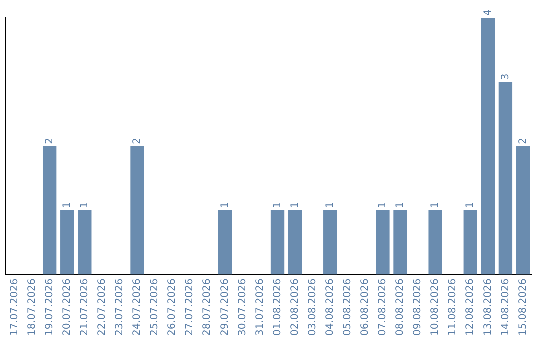 The width and height of the screenshot is (540, 340). I want to click on x-tick-label: 24.07.2026, so click(138, 307).